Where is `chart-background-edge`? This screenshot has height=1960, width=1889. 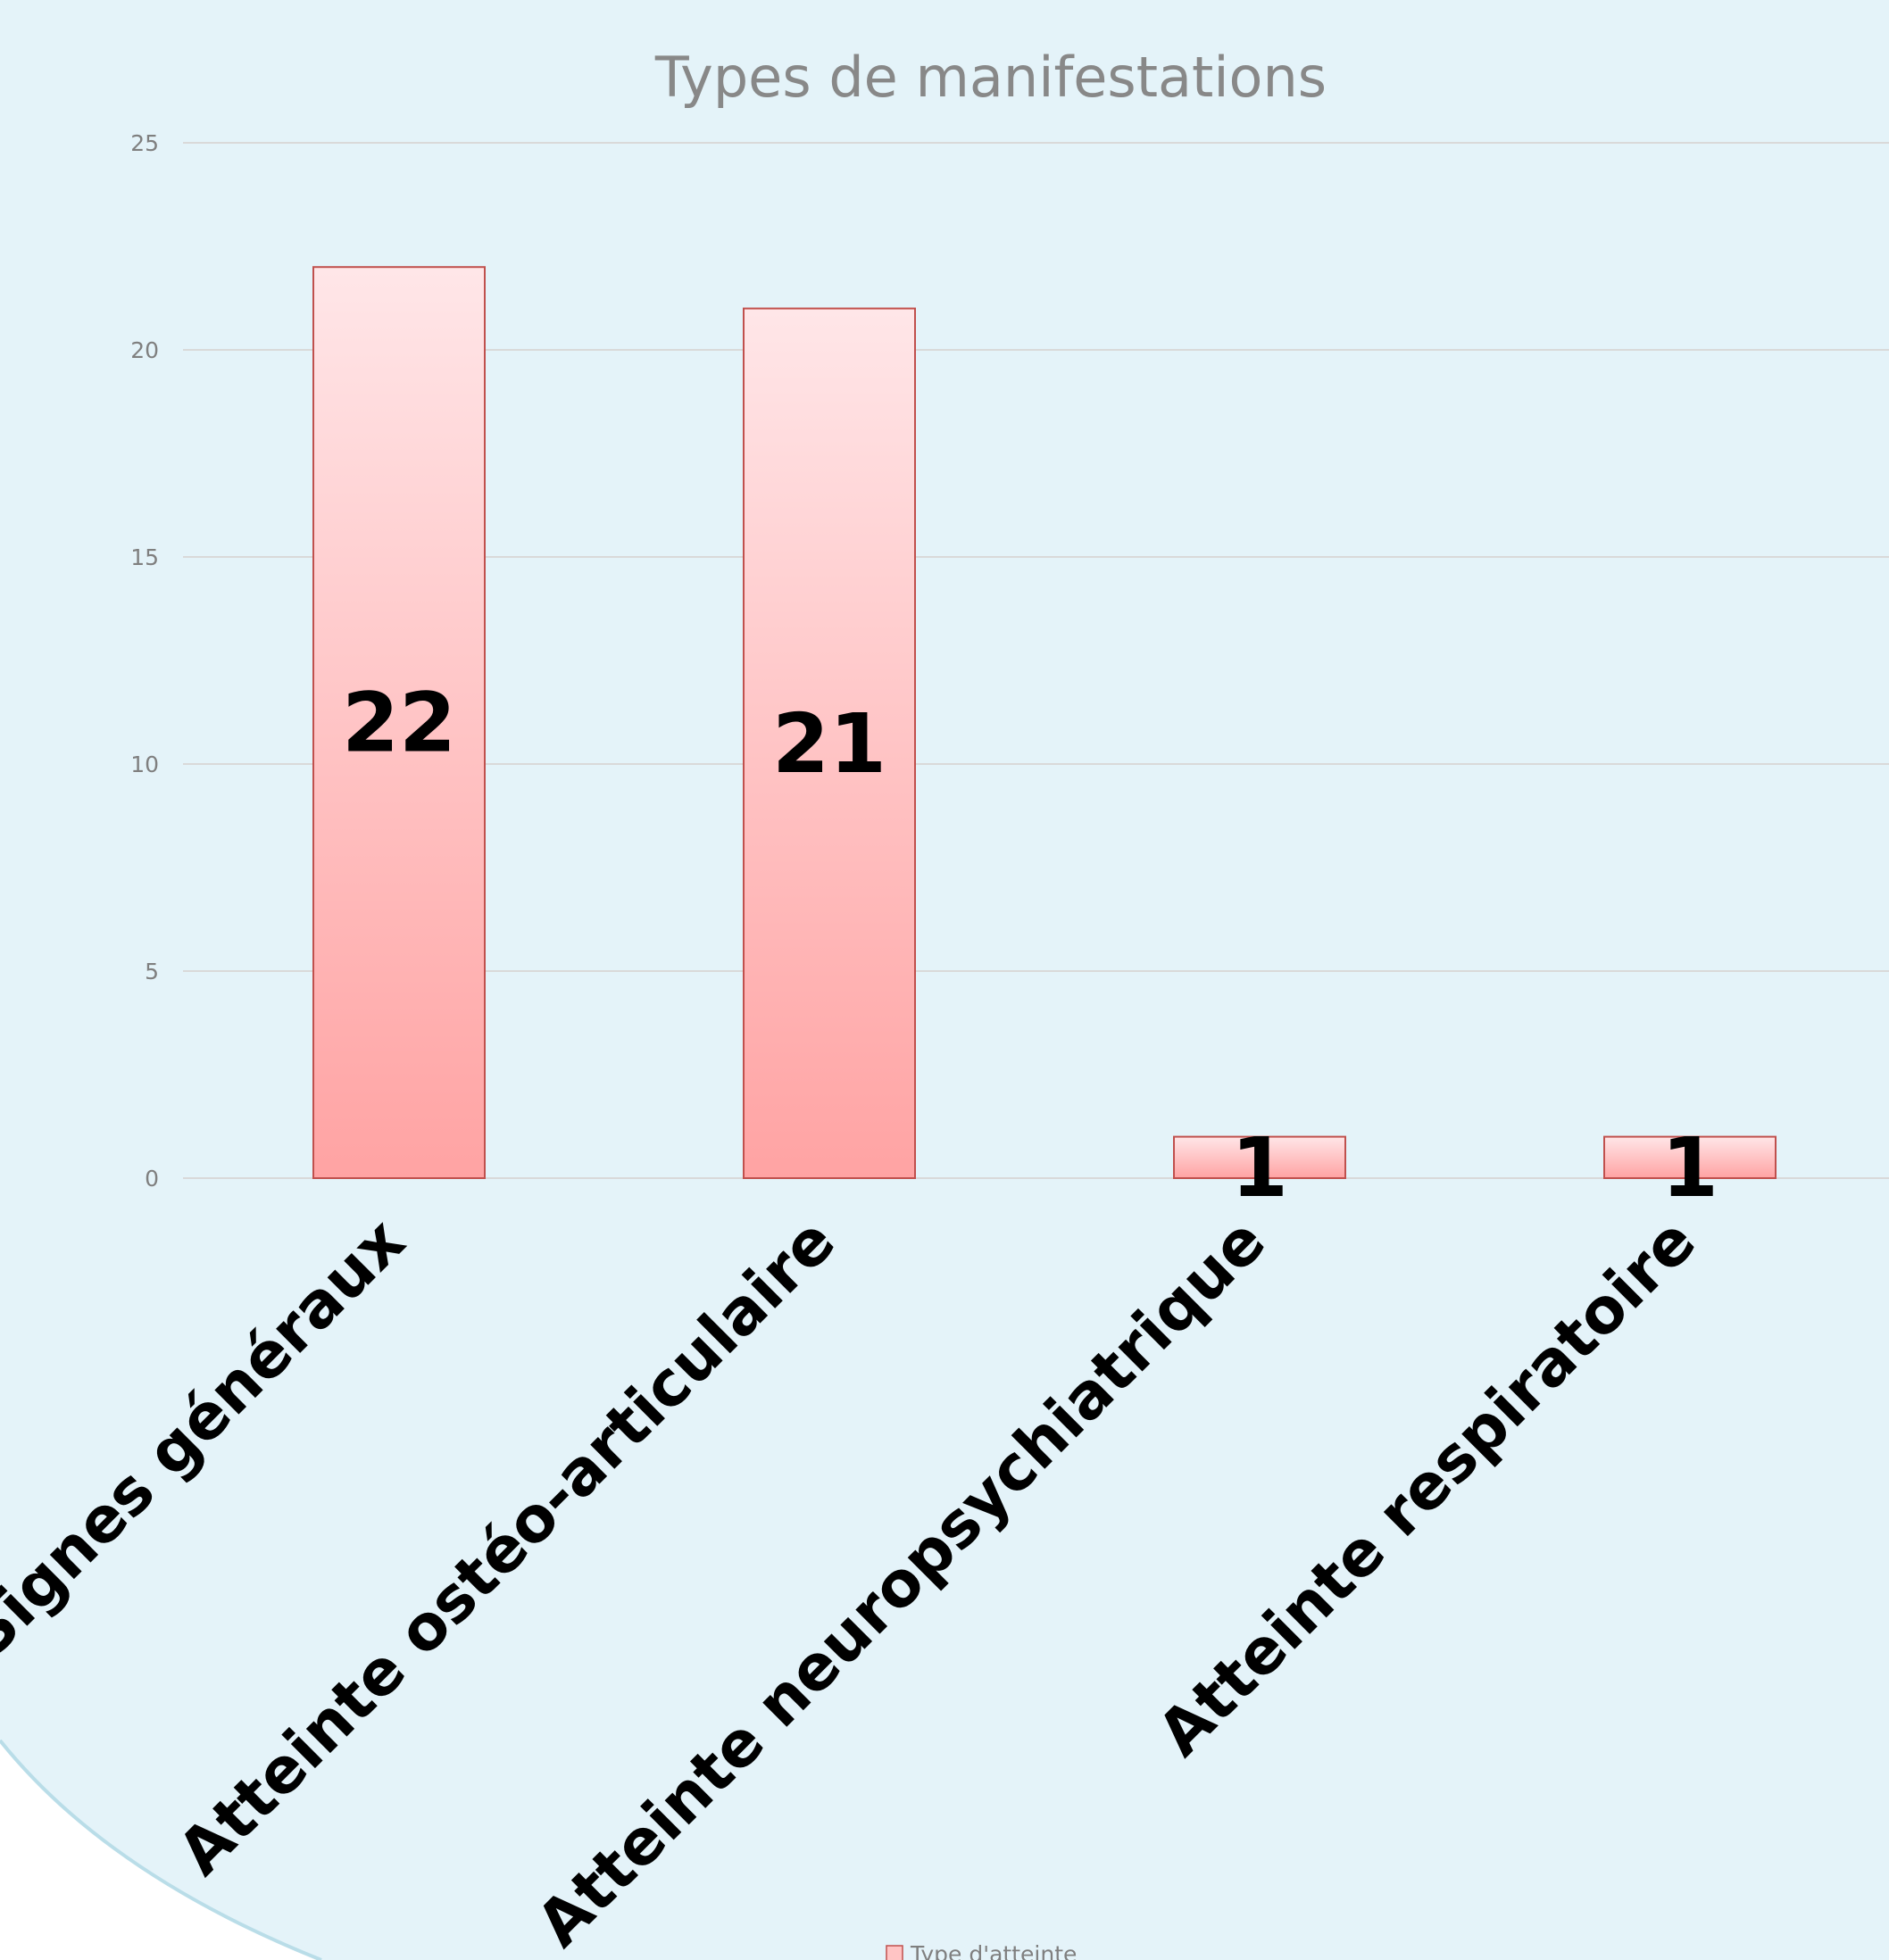 chart-background-edge is located at coordinates (161, 1849).